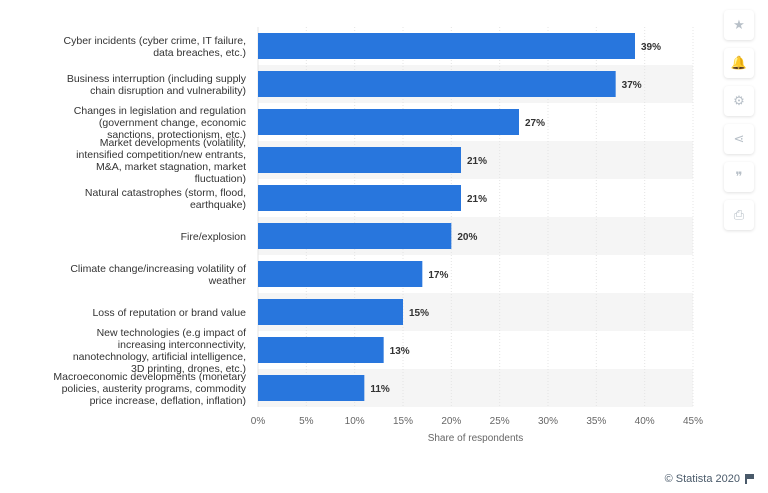  What do you see at coordinates (380, 389) in the screenshot?
I see `value-label: 11%` at bounding box center [380, 389].